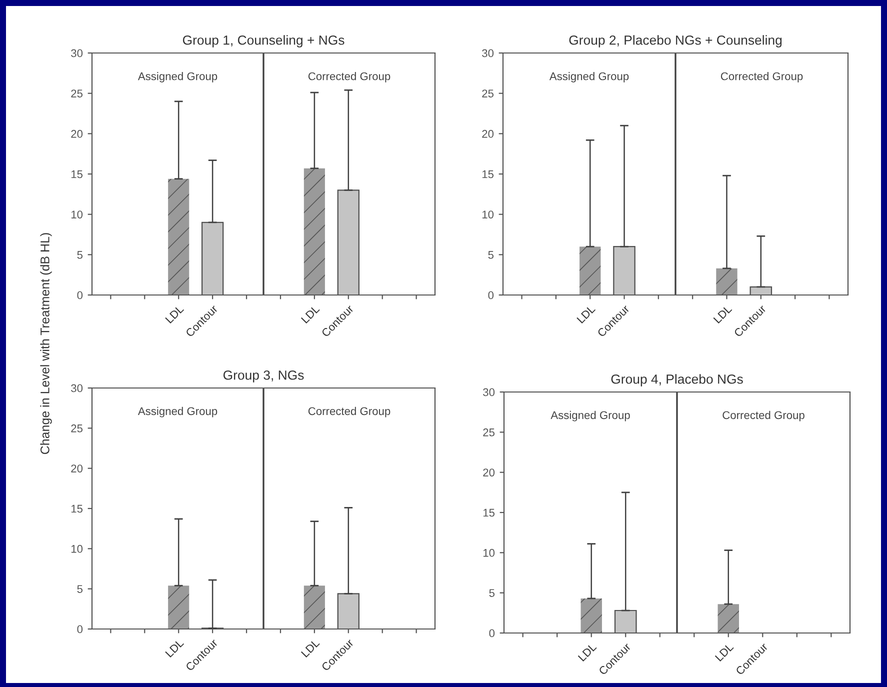  I want to click on chart-title: Group 4, Placebo NGs, so click(677, 380).